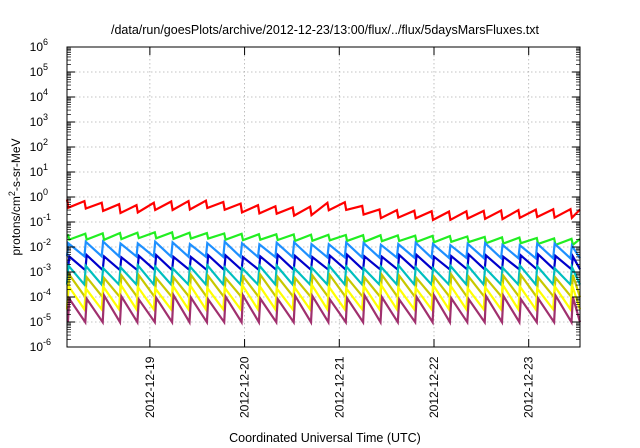 Image resolution: width=640 pixels, height=448 pixels. What do you see at coordinates (150, 387) in the screenshot?
I see `x-tick-label: 2012-12-19` at bounding box center [150, 387].